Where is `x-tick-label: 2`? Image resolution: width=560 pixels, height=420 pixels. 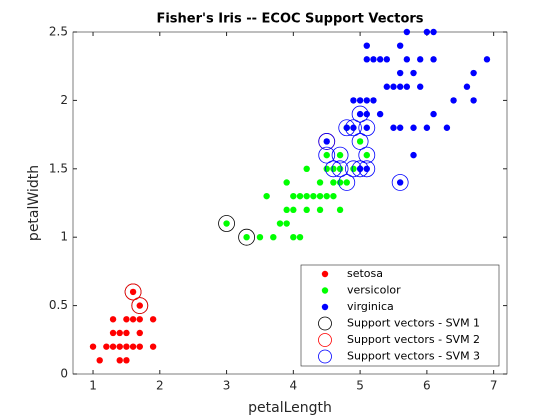
x-tick-label: 2 is located at coordinates (160, 386).